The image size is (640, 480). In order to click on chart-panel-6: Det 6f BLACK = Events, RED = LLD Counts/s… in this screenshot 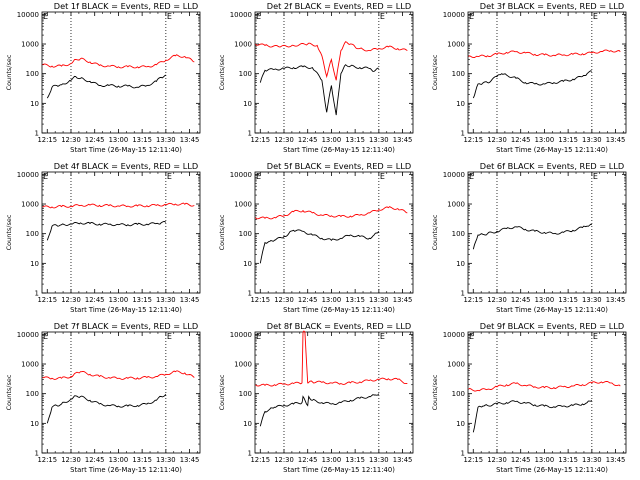, I will do `click(532, 240)`.